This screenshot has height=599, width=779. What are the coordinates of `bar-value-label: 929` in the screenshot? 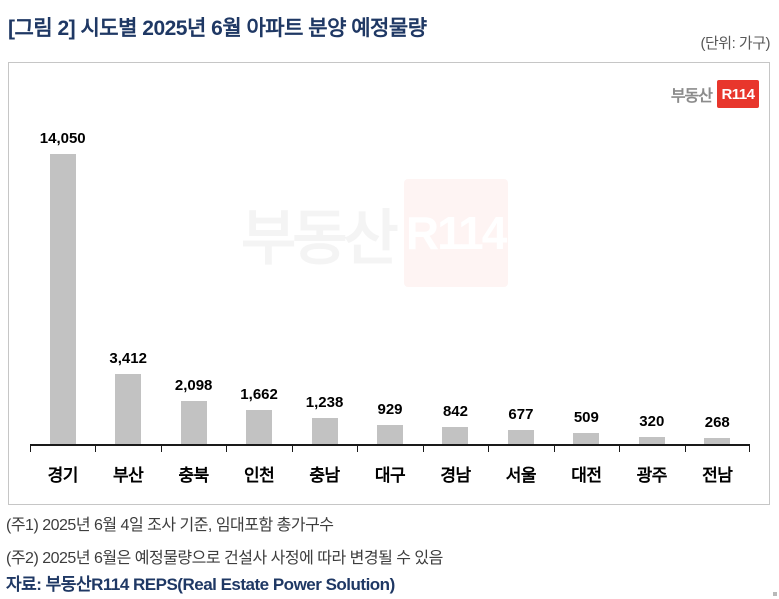 It's located at (390, 409).